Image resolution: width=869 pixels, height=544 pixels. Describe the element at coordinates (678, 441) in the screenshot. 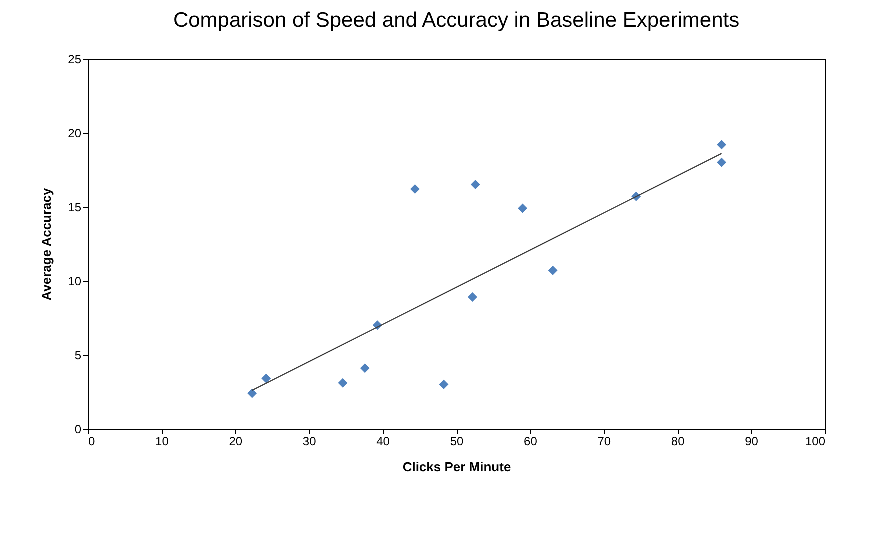

I see `x-tick-label: 80` at that location.